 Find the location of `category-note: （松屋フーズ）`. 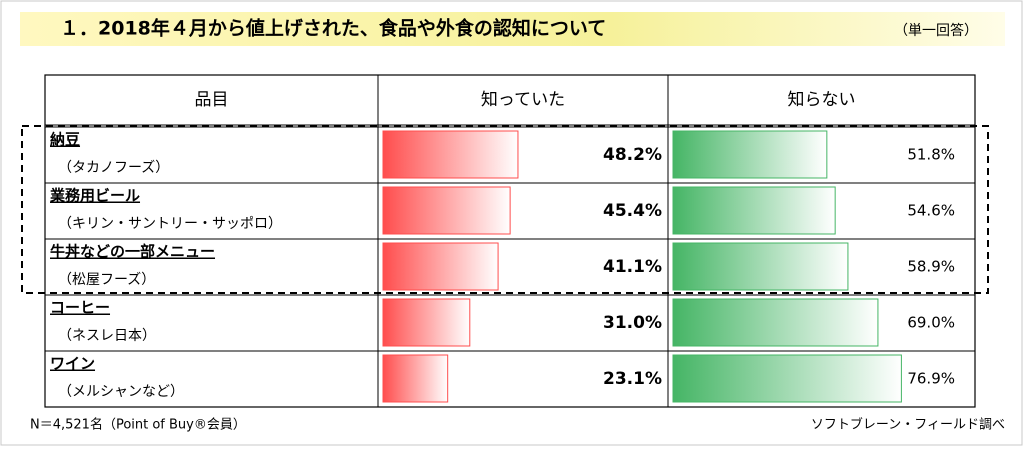

category-note: （松屋フーズ） is located at coordinates (106, 280).